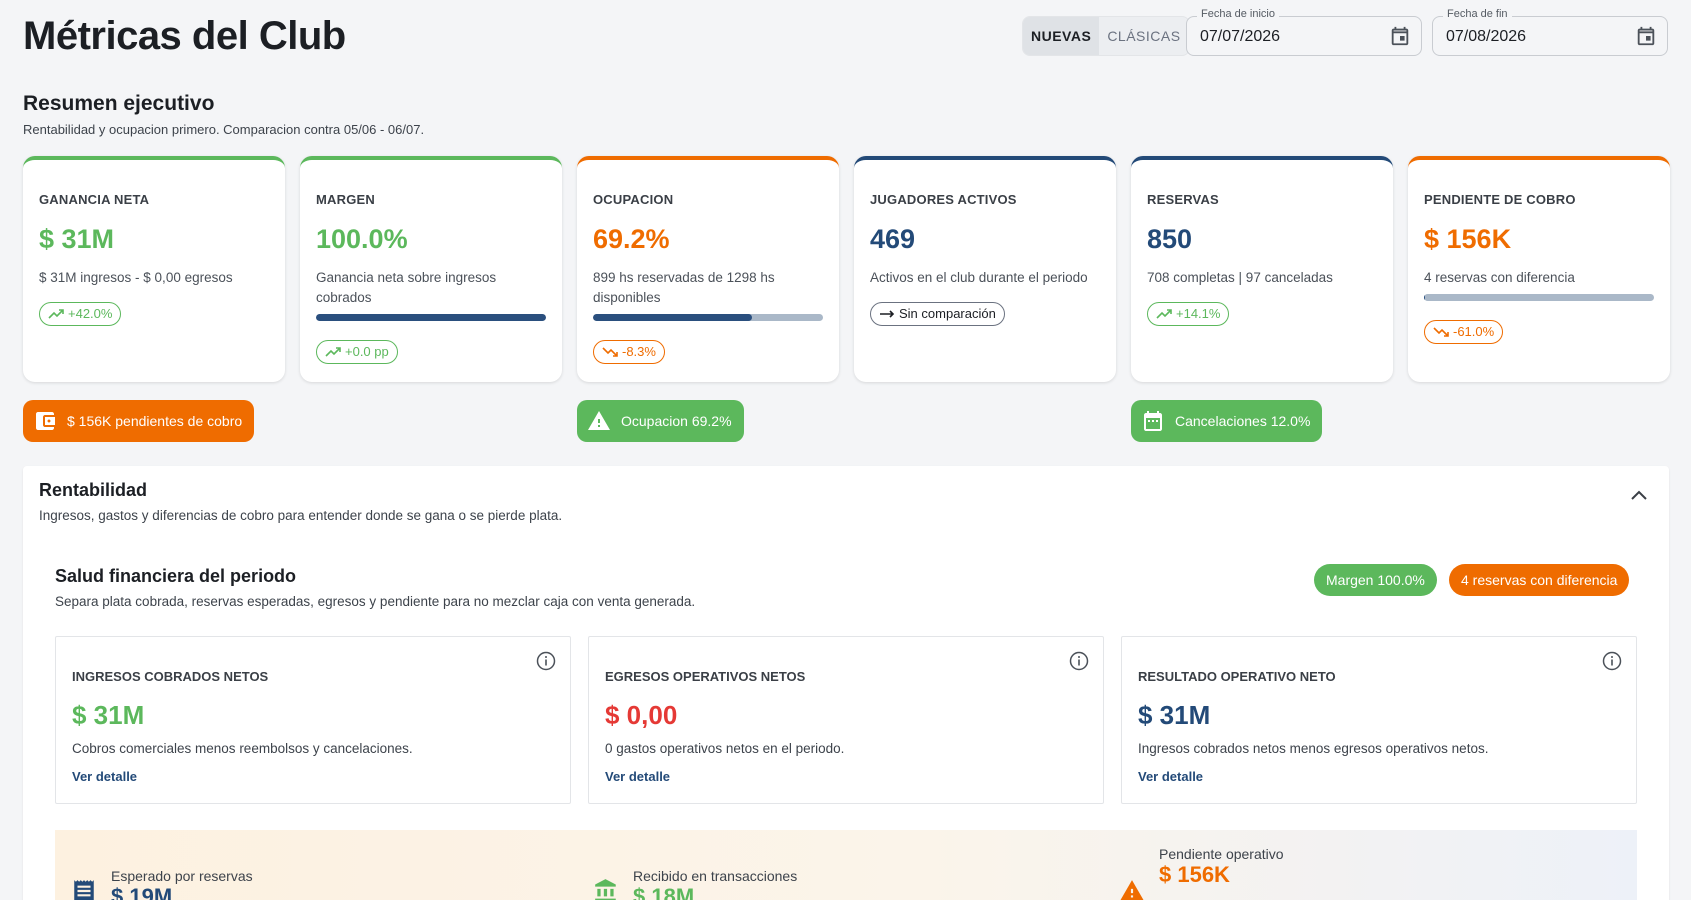 The width and height of the screenshot is (1691, 900). What do you see at coordinates (684, 287) in the screenshot?
I see `kpi-description: 899 hs reservadas de 1298 hs disponibles` at bounding box center [684, 287].